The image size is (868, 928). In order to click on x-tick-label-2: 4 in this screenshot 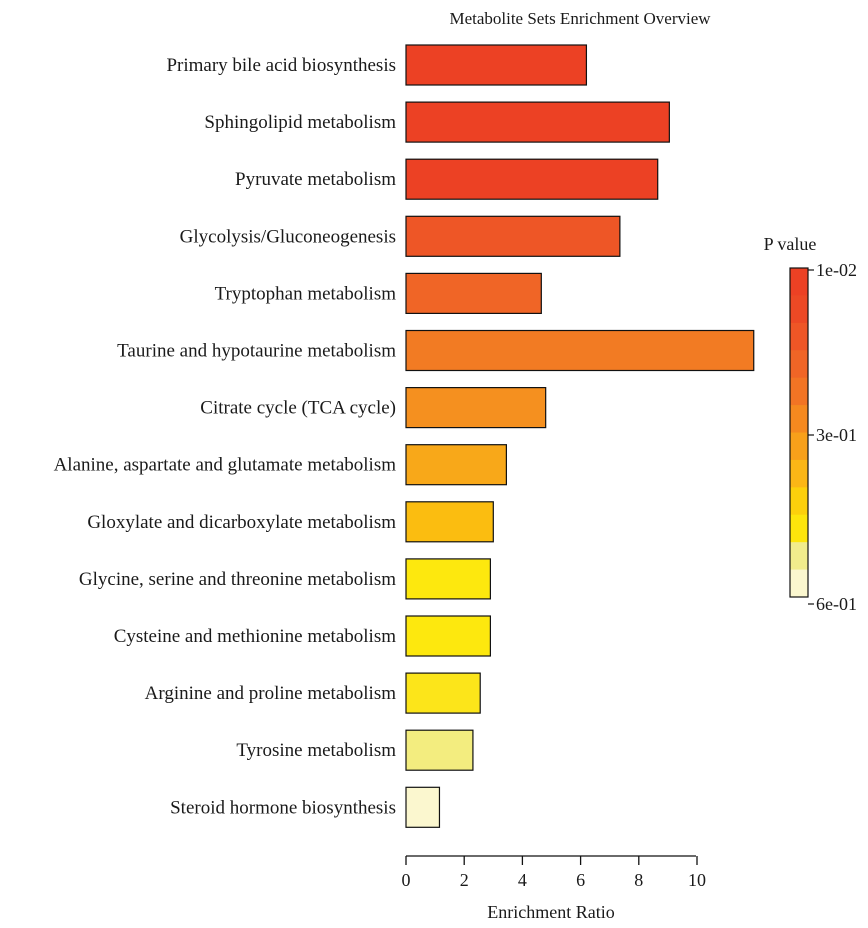, I will do `click(522, 880)`.